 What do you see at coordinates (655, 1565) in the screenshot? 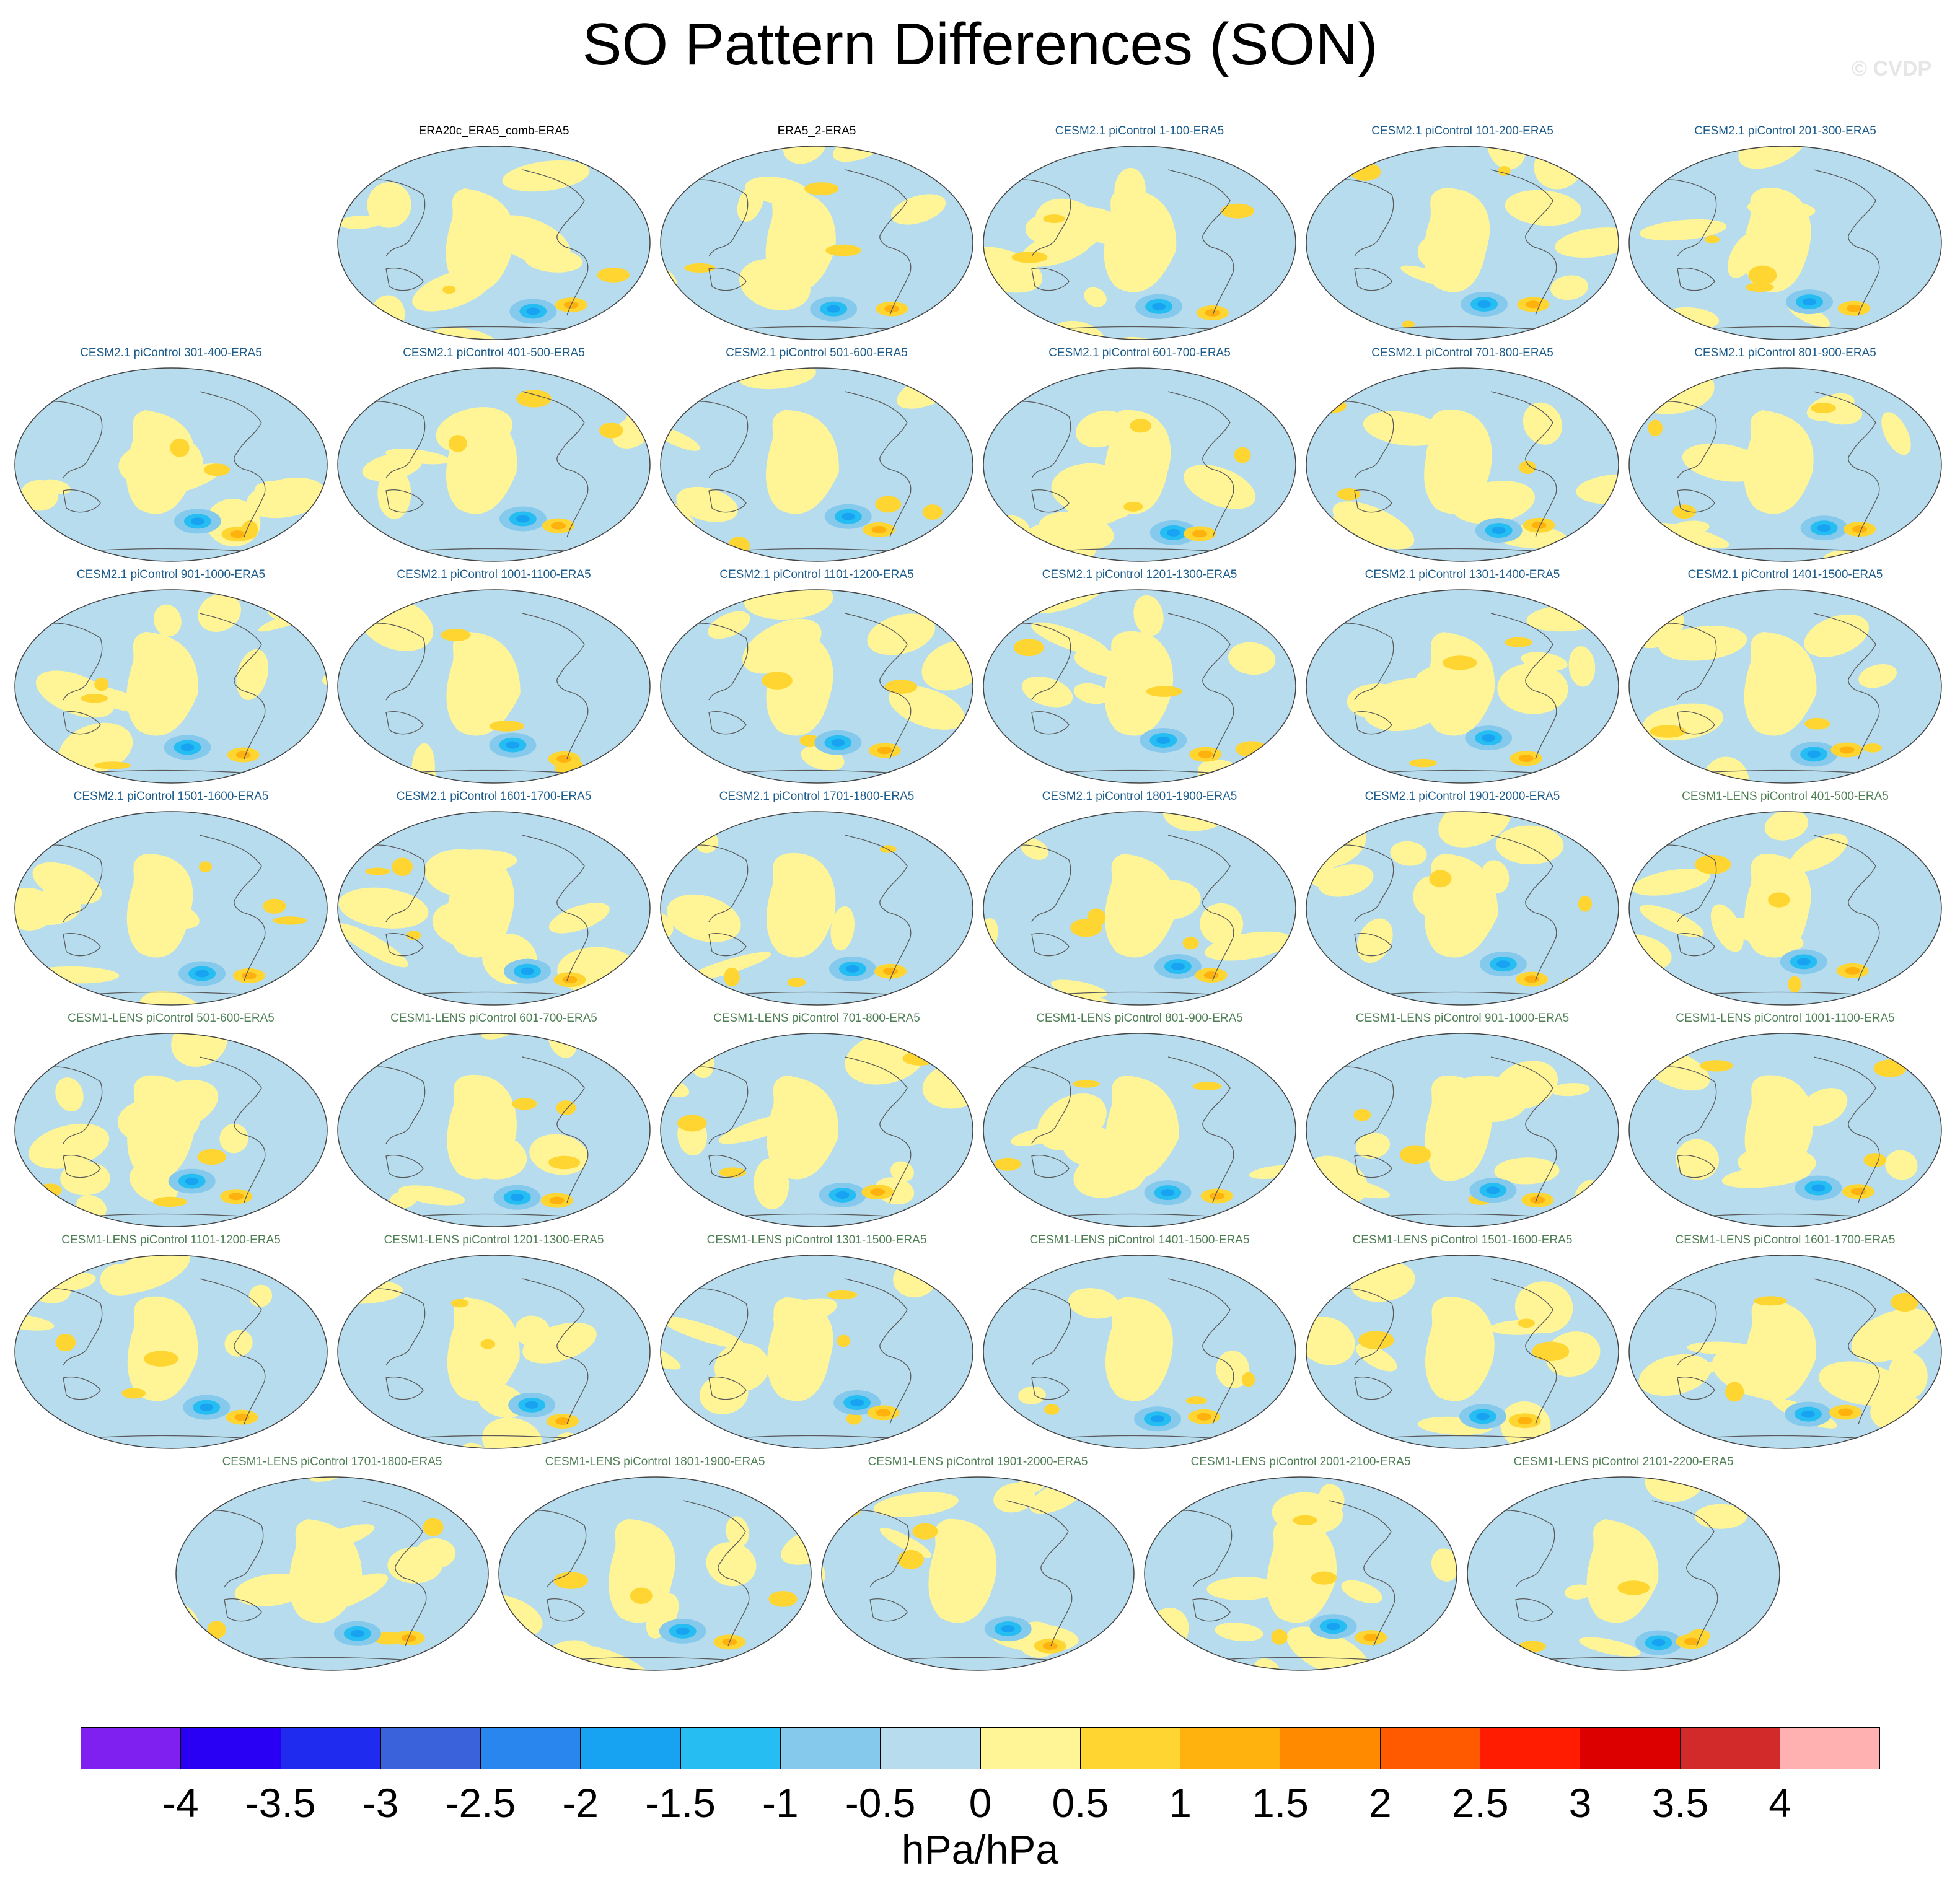
I see `map-panel: CESM1-LENS piControl 1801-1900-ERA5` at bounding box center [655, 1565].